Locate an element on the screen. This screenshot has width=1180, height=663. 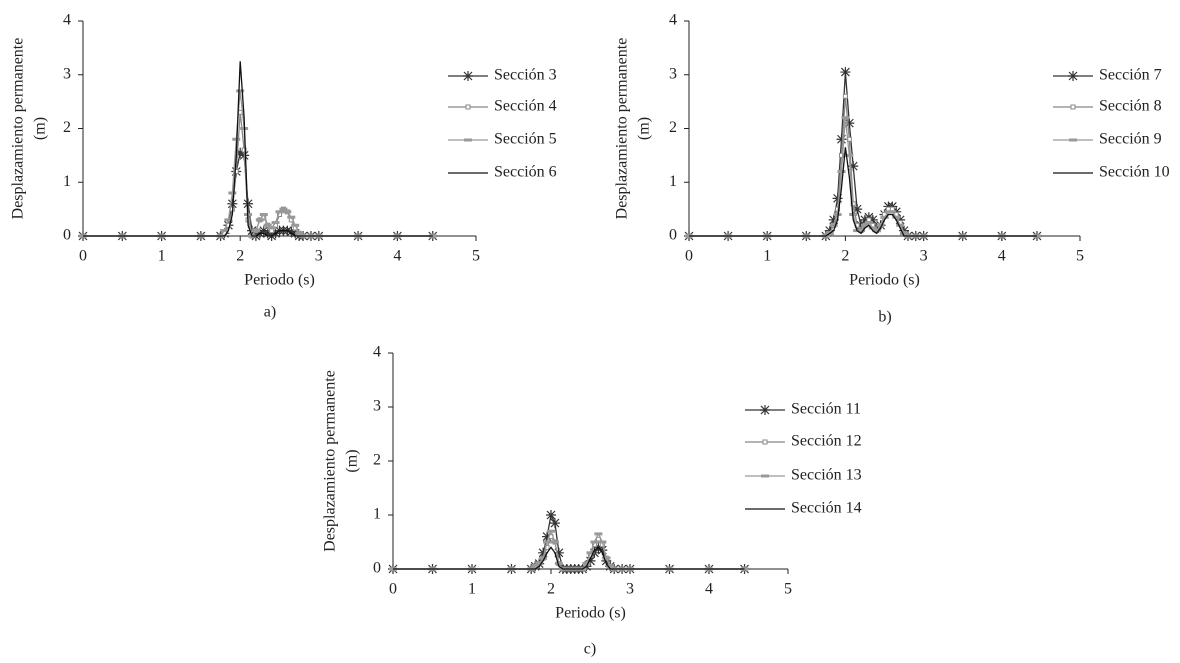
y-tick-label: 0 is located at coordinates (377, 568).